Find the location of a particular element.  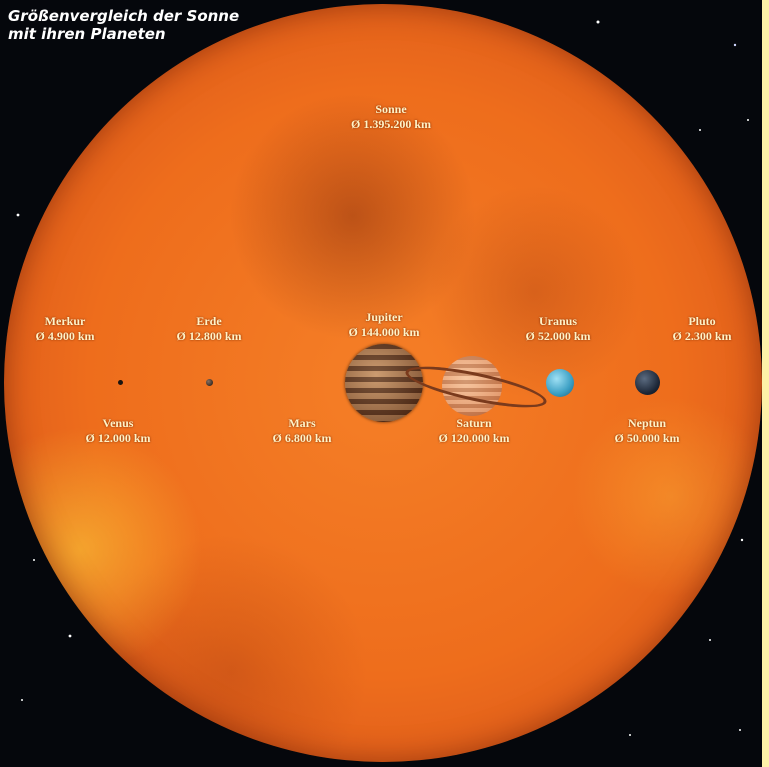

label-mars: Mars Ø 6.800 km is located at coordinates (301, 431).